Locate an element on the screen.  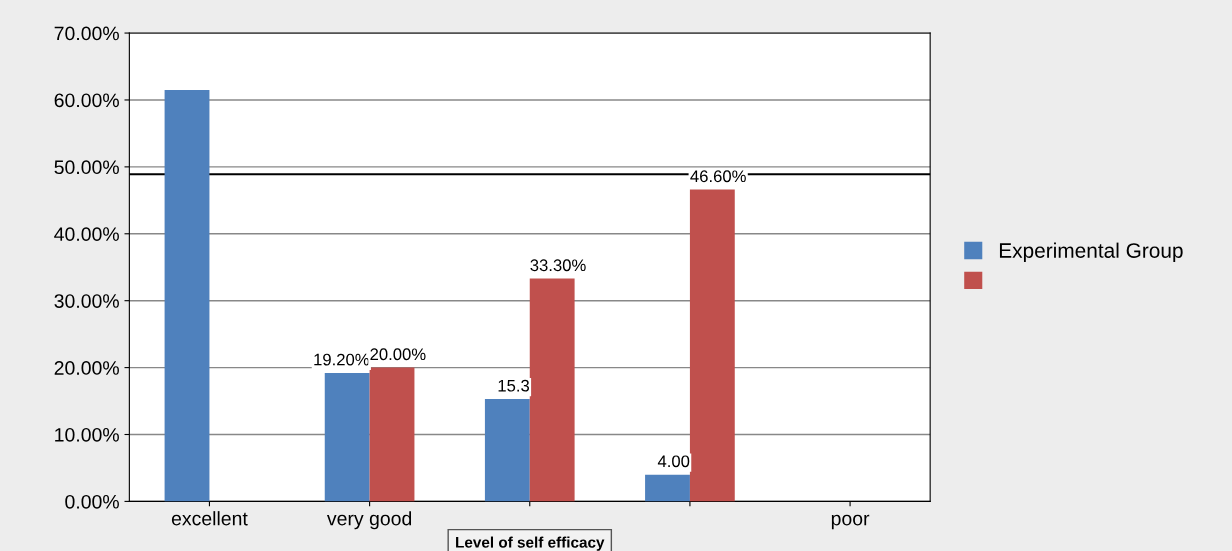
x-tick-label: poor is located at coordinates (850, 522).